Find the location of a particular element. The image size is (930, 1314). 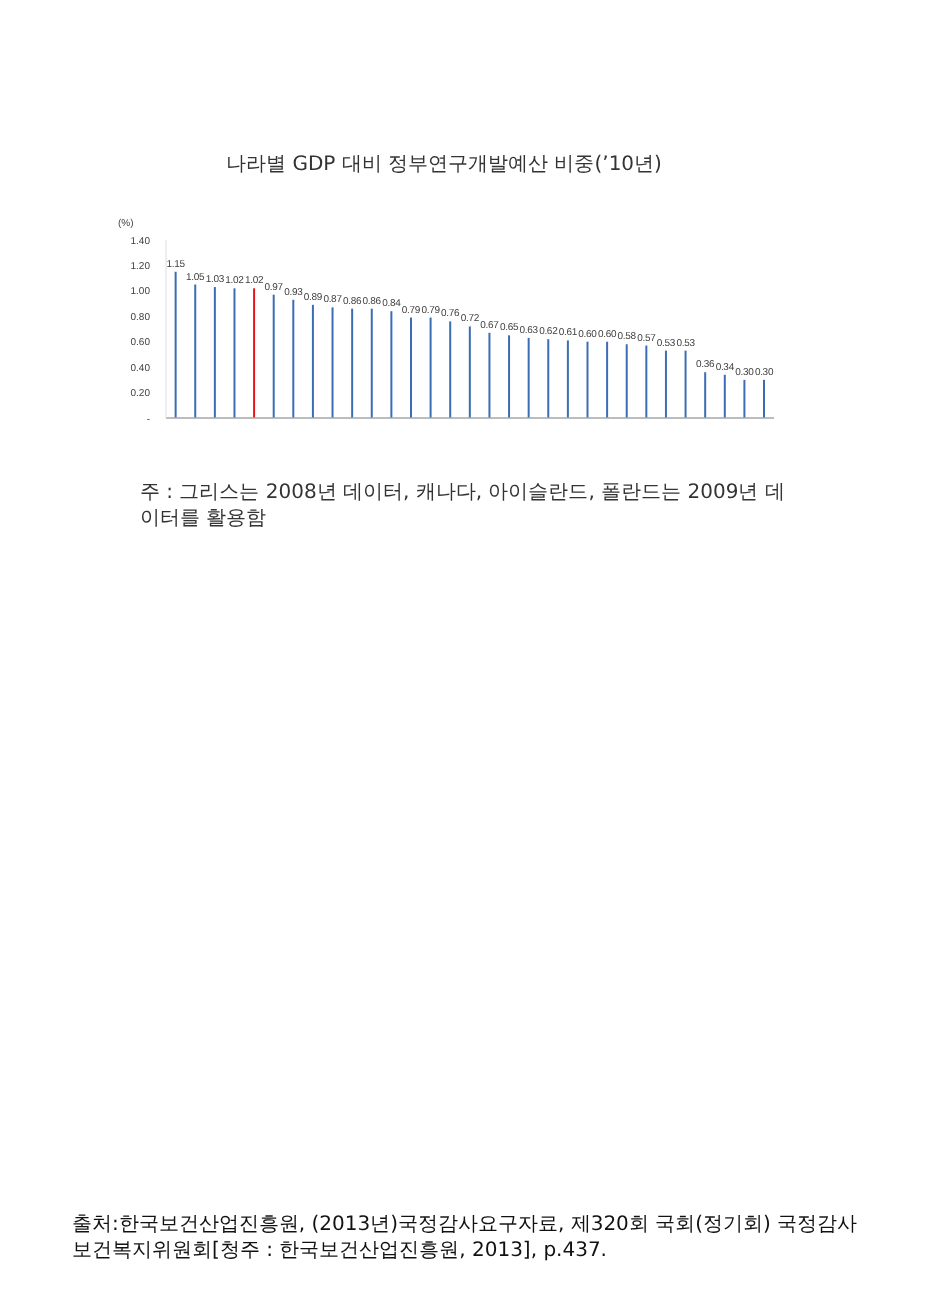

source-note: 출처:한국보건산업진흥원, (2013년)국정감사요구자료, 제320회 국회(정기회) 국정감사 보건복지위원회[청주 : 한국보건산업진흥원, 2013], p.437. is located at coordinates (466, 1238).